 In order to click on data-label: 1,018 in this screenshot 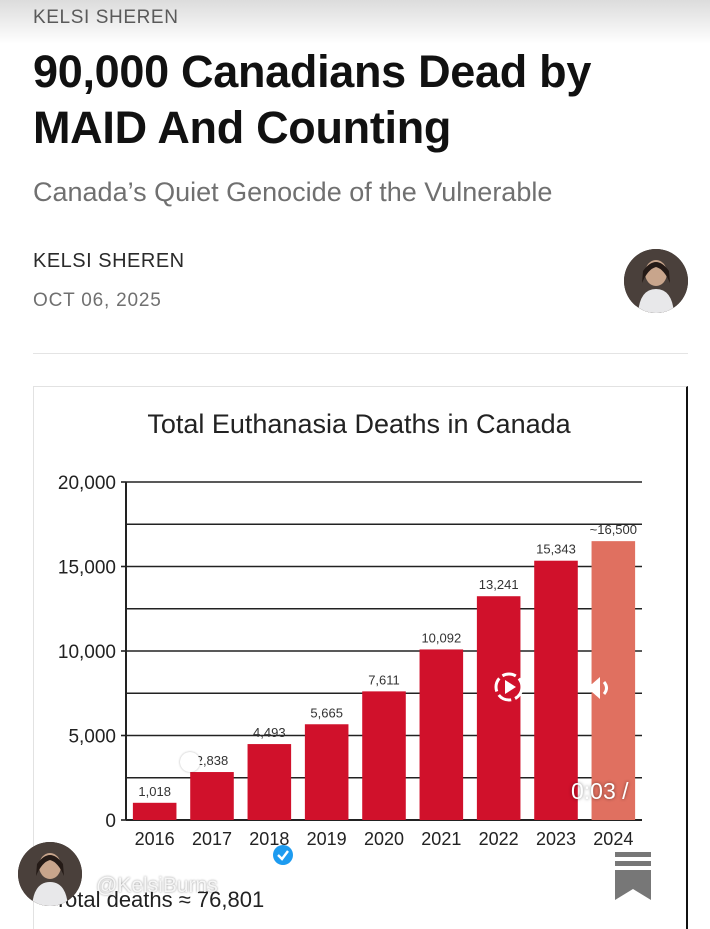, I will do `click(154, 791)`.